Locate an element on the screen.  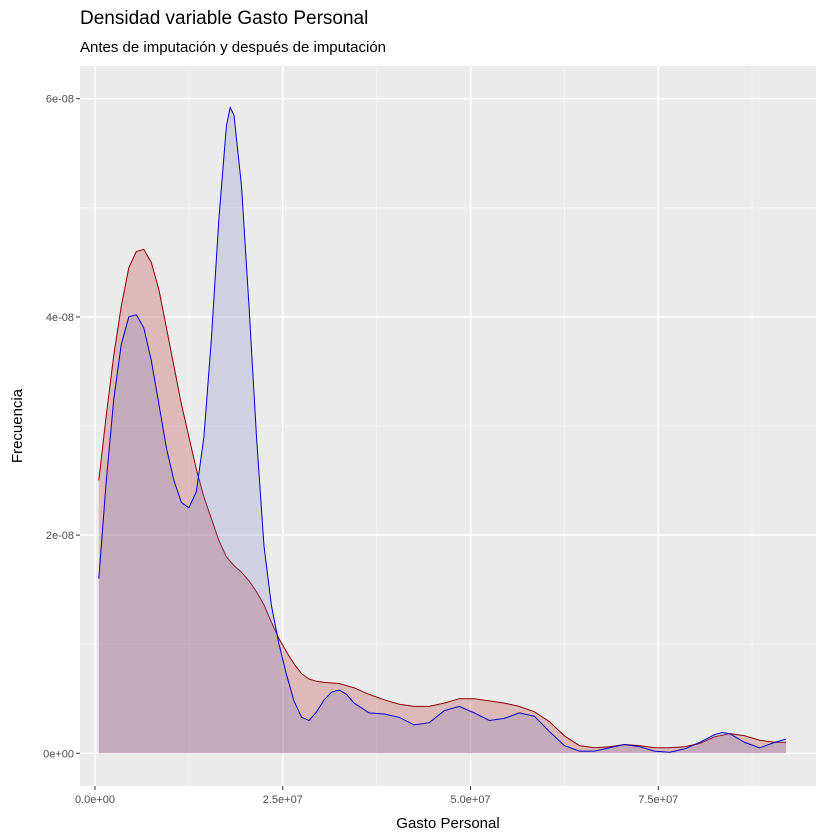
x-axis-title: Gasto Personal is located at coordinates (447, 823).